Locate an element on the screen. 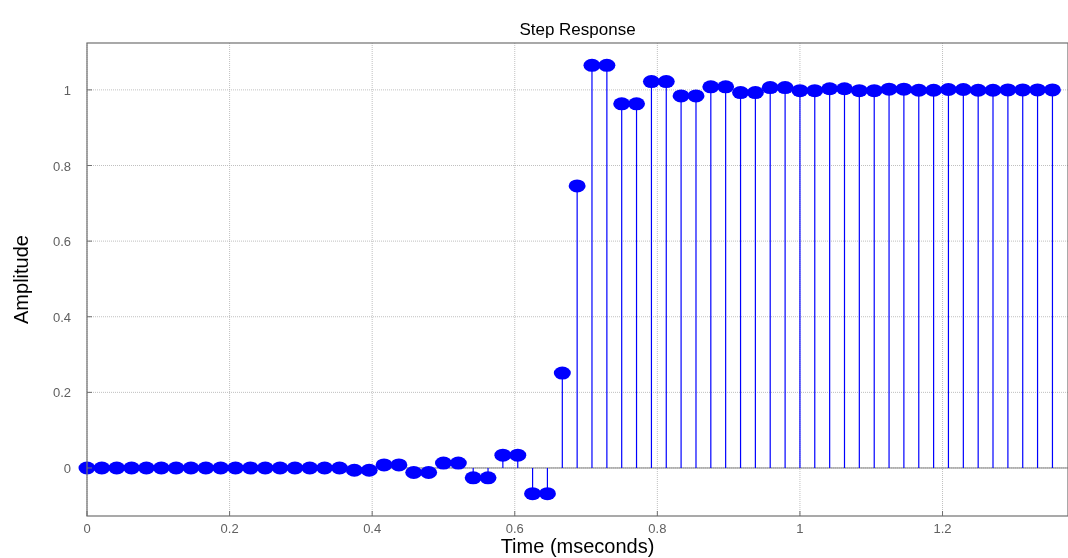  x-tick-label: 1 is located at coordinates (800, 528).